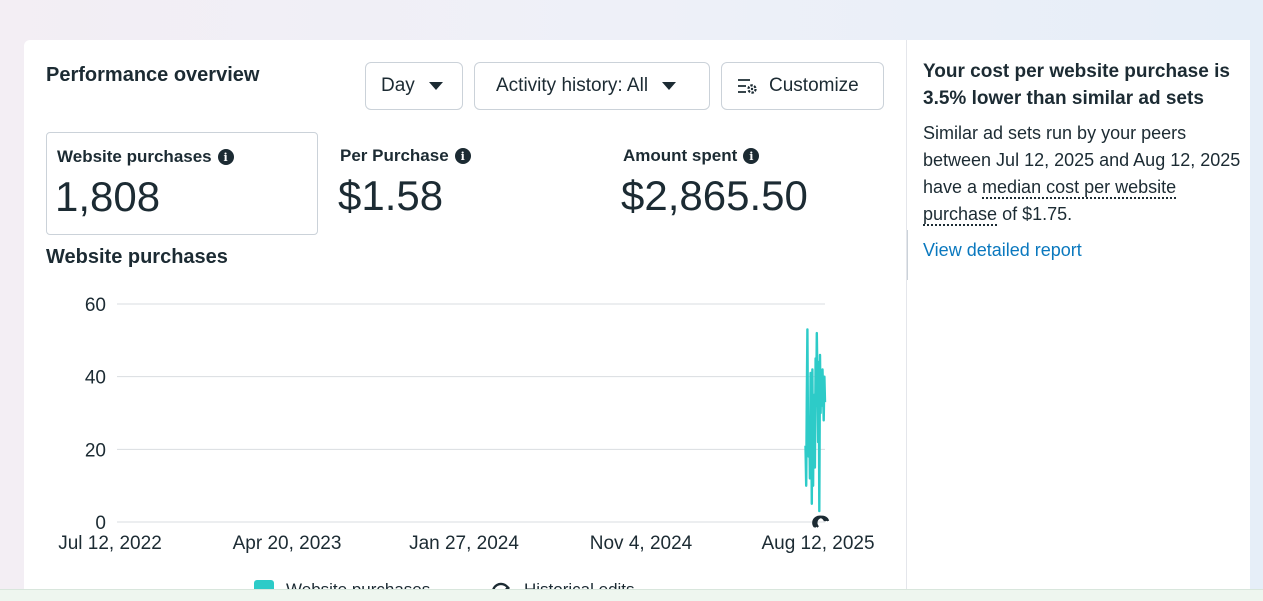 The height and width of the screenshot is (601, 1263). Describe the element at coordinates (137, 257) in the screenshot. I see `chart-title: Website purchases` at that location.